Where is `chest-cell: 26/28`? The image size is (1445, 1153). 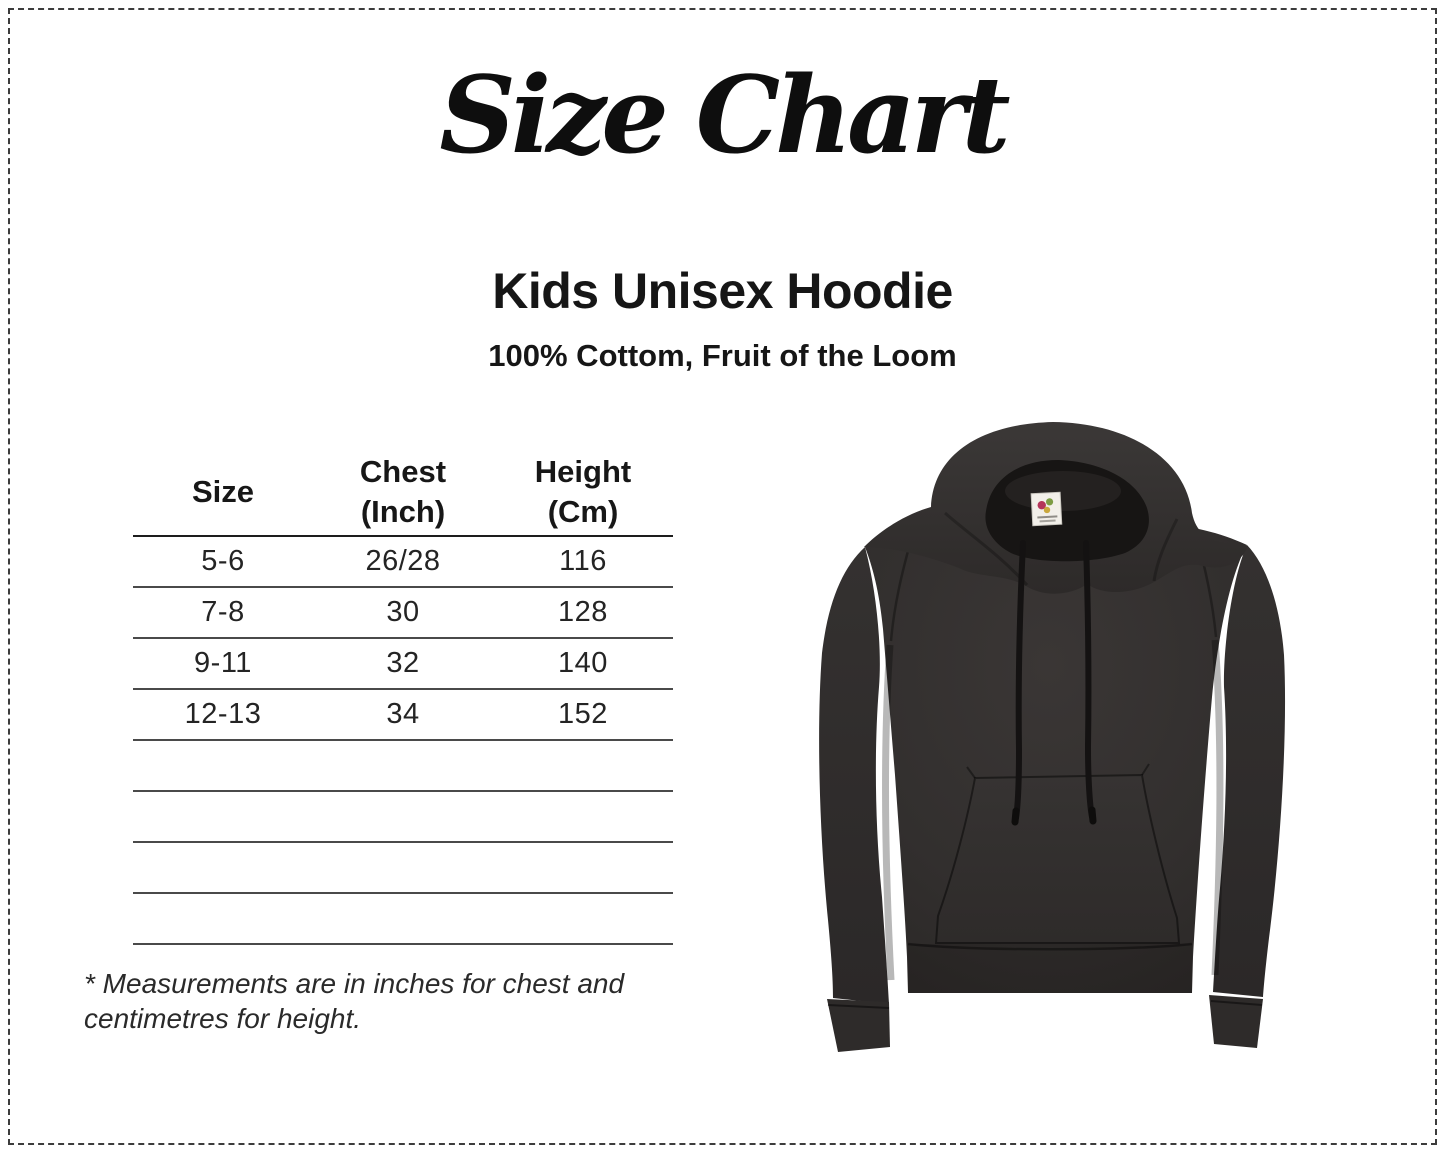
chest-cell: 26/28 is located at coordinates (403, 562).